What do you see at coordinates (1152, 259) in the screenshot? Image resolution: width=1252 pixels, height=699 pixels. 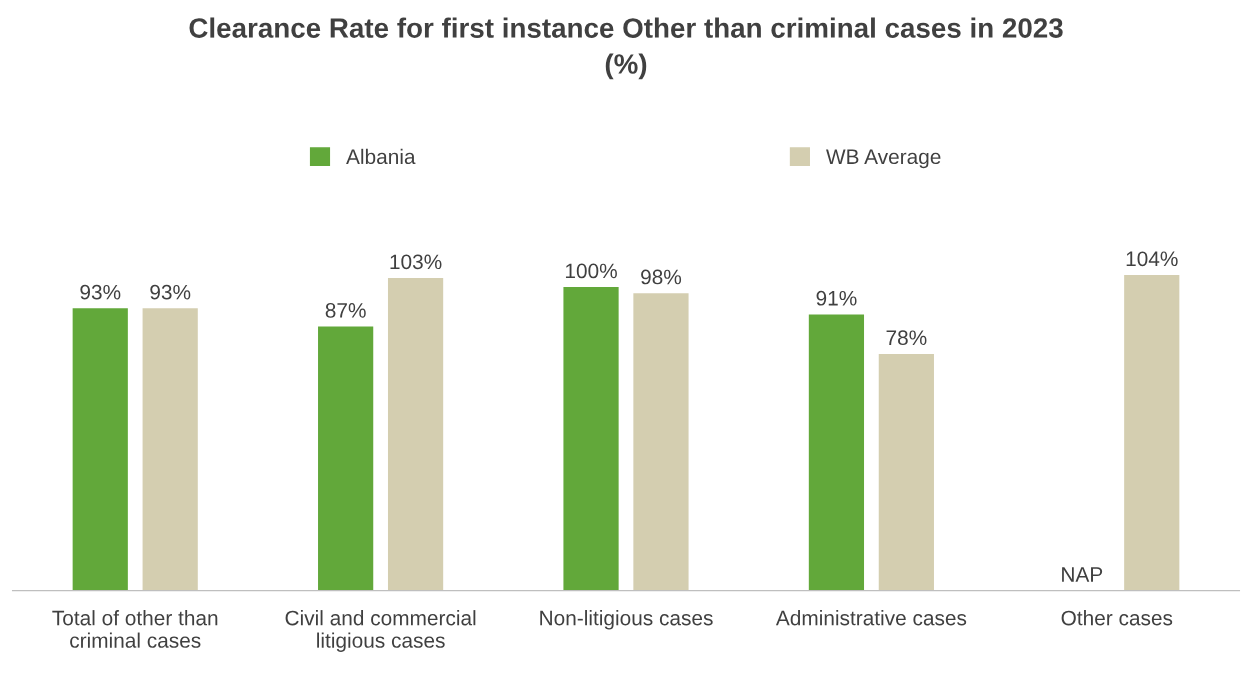 I see `data-label: 104%` at bounding box center [1152, 259].